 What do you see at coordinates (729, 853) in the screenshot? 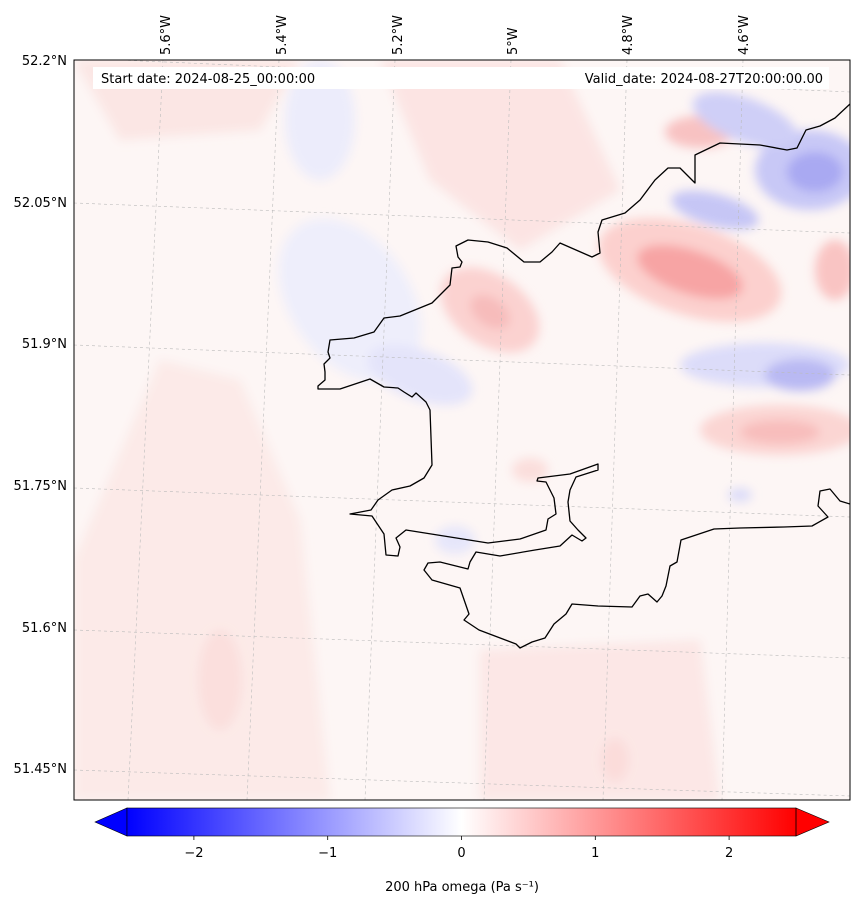
I see `colorbar-tick-label: 2` at bounding box center [729, 853].